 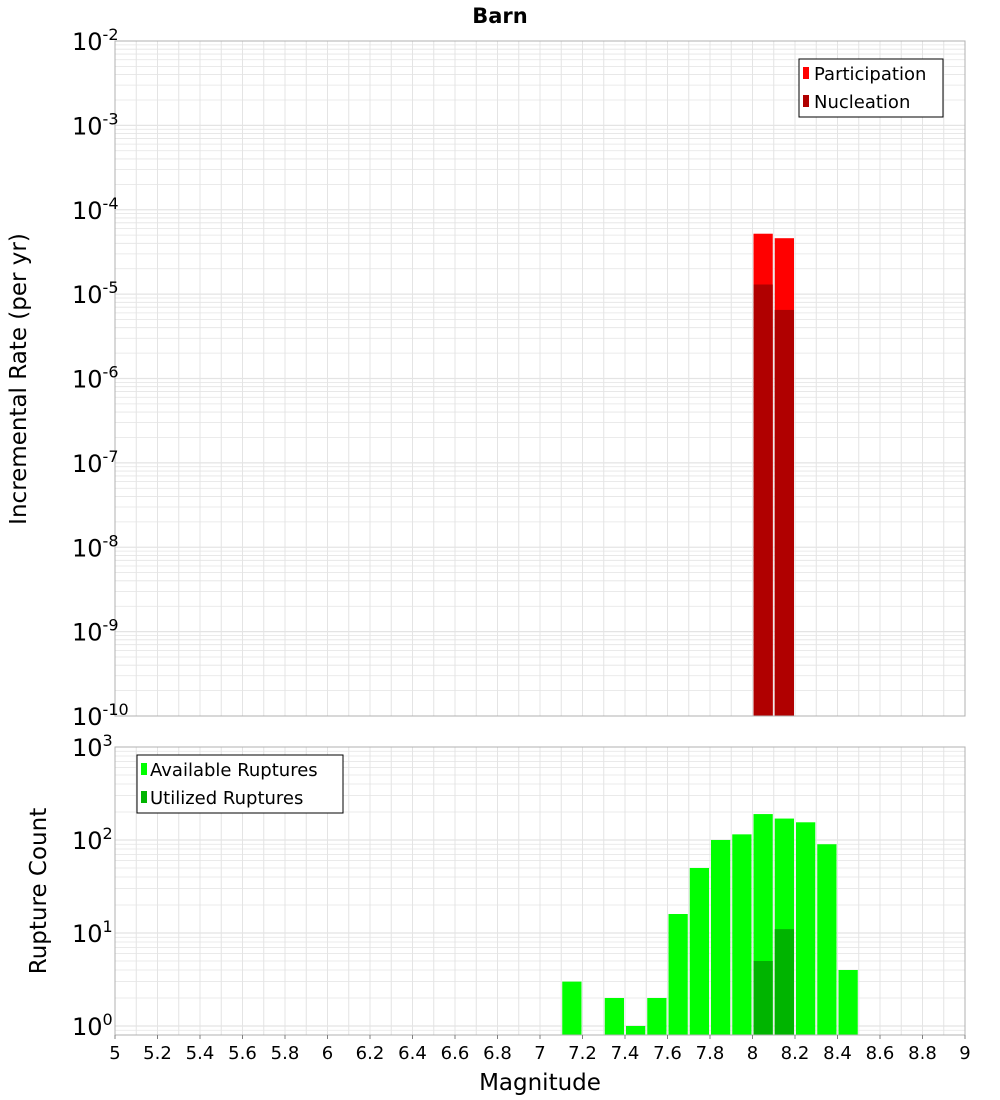 I want to click on y-tick-label: 10⁻⁷, so click(x=95, y=462).